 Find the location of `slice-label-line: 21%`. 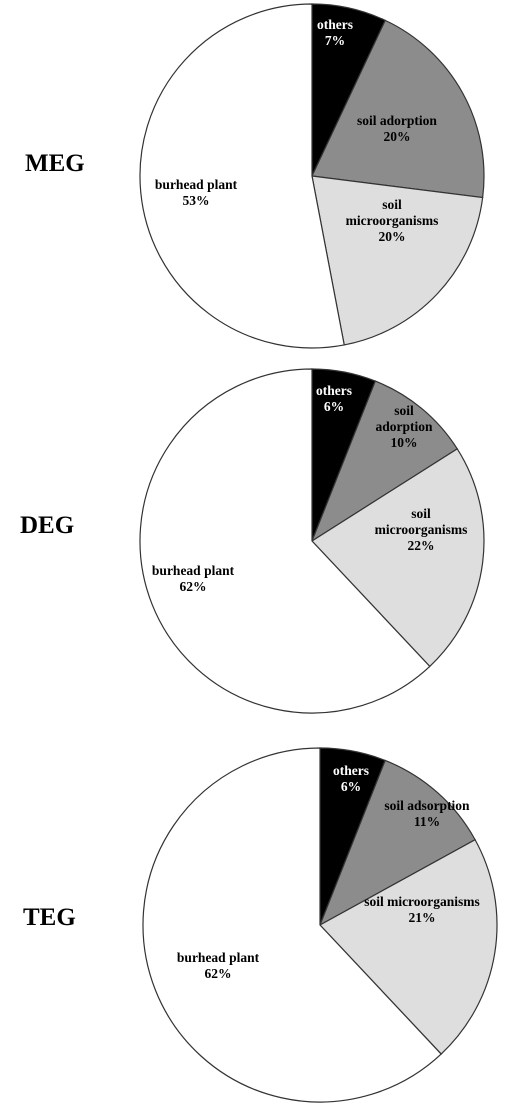

slice-label-line: 21% is located at coordinates (422, 917).